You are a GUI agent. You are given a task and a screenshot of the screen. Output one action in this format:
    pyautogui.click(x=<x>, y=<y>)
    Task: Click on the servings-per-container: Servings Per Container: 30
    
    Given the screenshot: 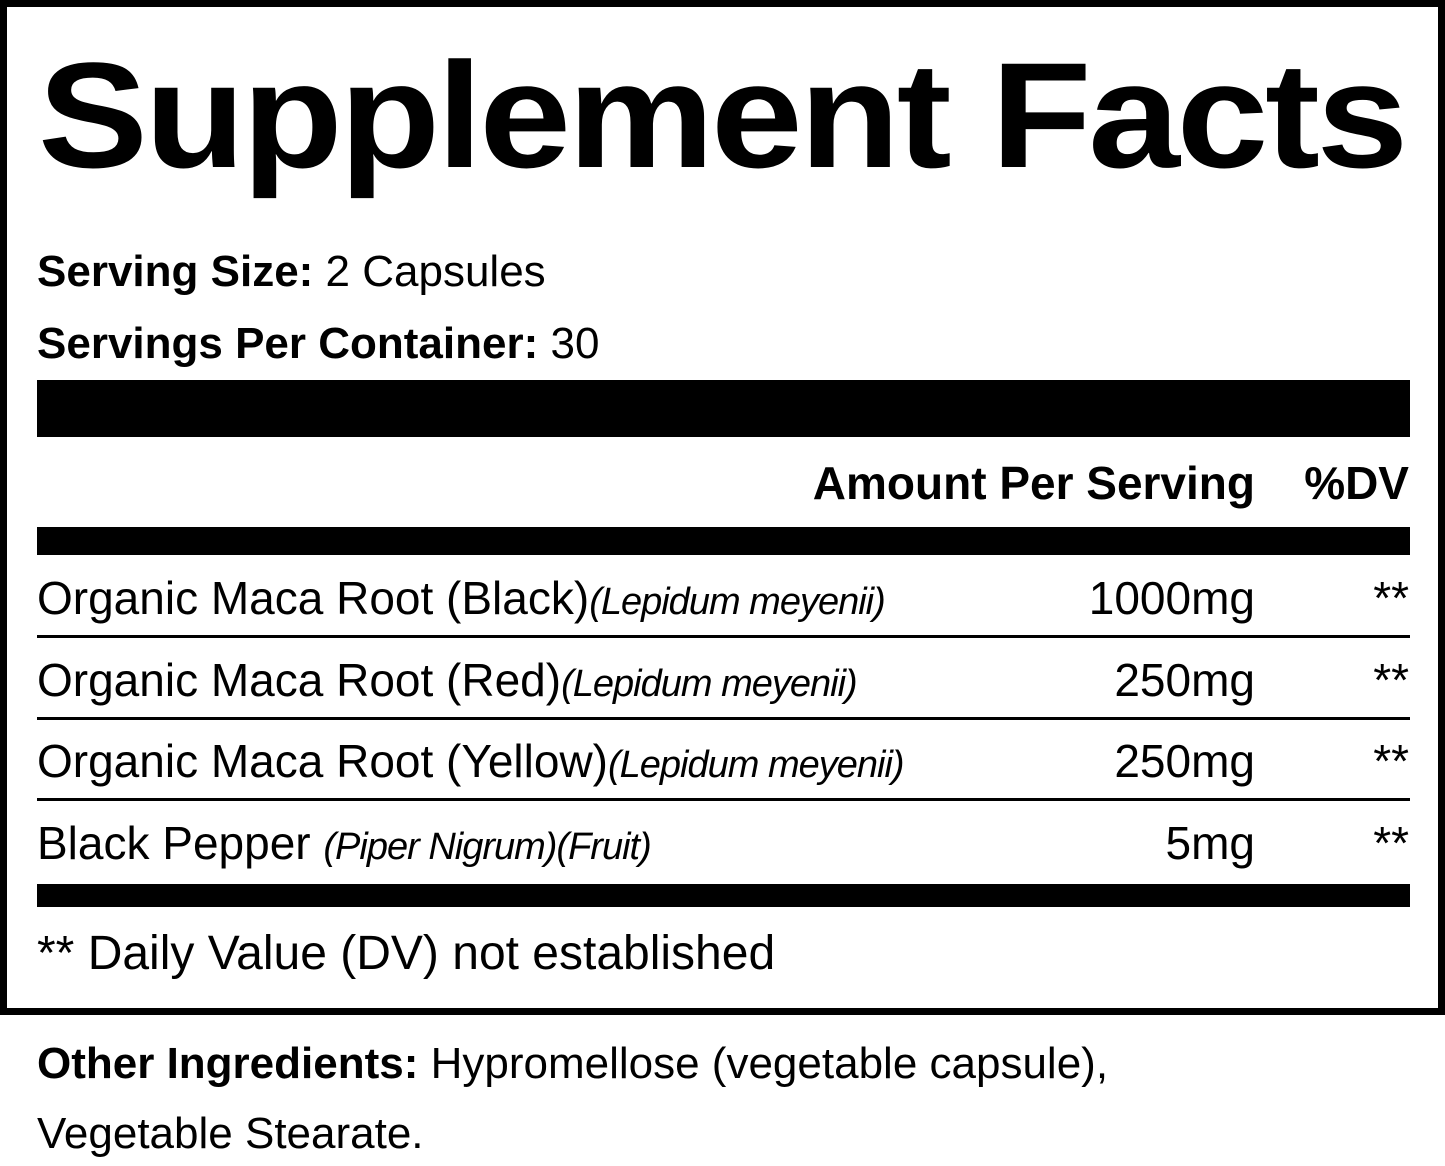 What is the action you would take?
    pyautogui.click(x=318, y=344)
    